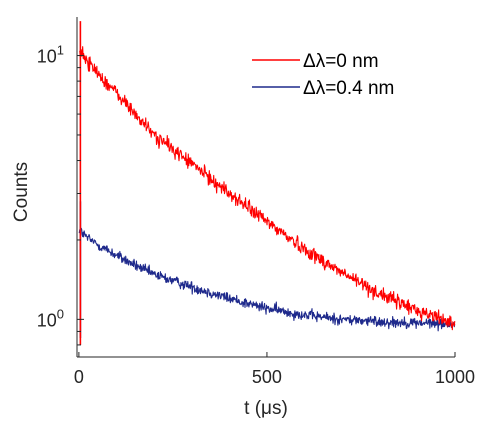 The height and width of the screenshot is (429, 498). Describe the element at coordinates (79, 377) in the screenshot. I see `x-tick-label: 0` at that location.